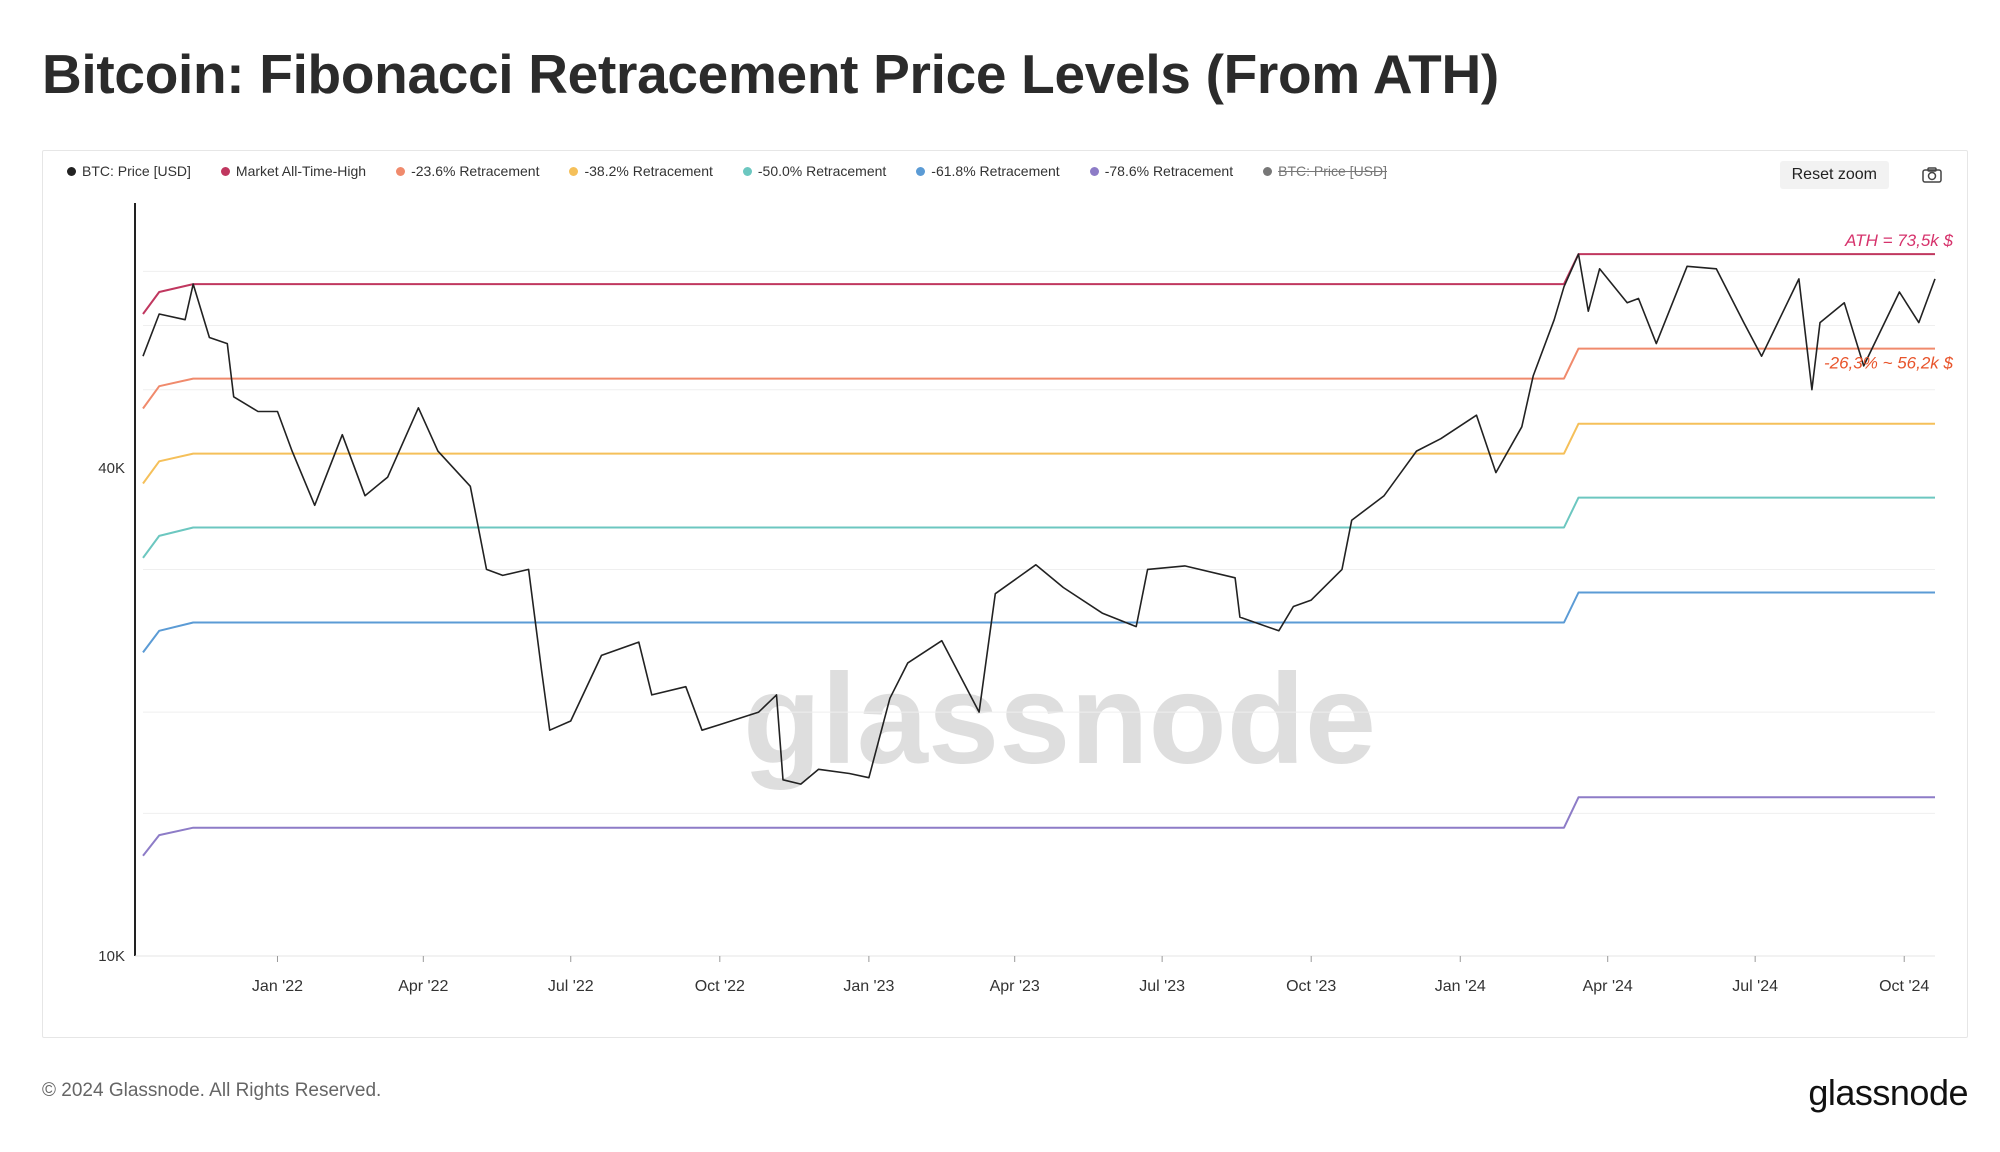  I want to click on x-tick-label: Jul '24, so click(1755, 986).